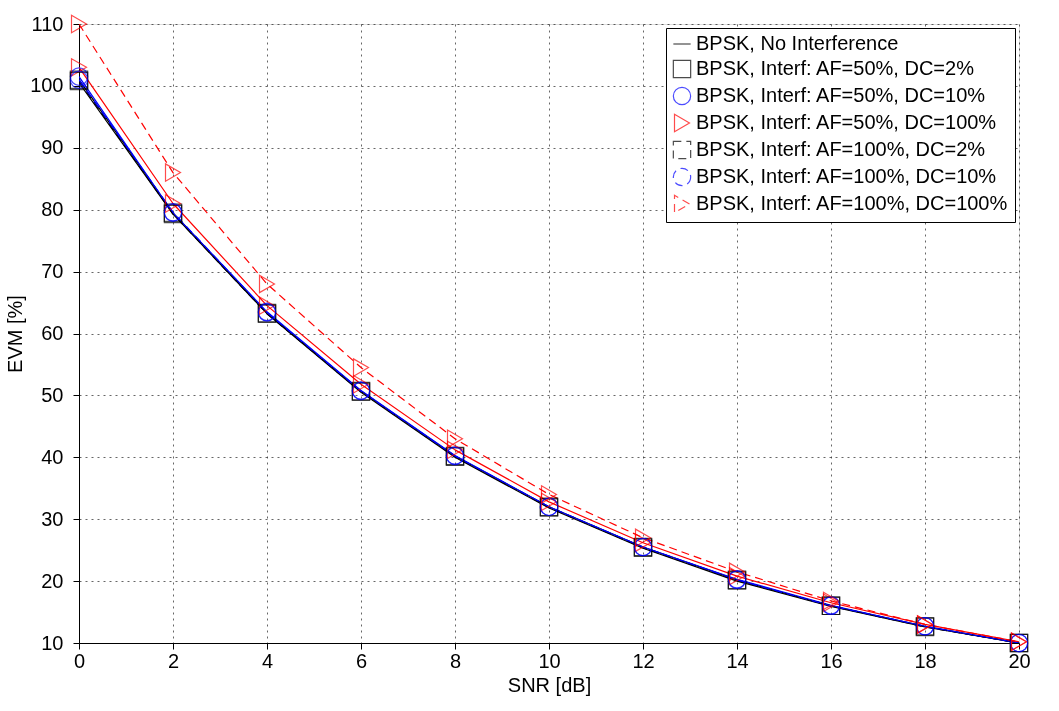 The height and width of the screenshot is (711, 1059). What do you see at coordinates (549, 660) in the screenshot?
I see `x-tick-label: 10` at bounding box center [549, 660].